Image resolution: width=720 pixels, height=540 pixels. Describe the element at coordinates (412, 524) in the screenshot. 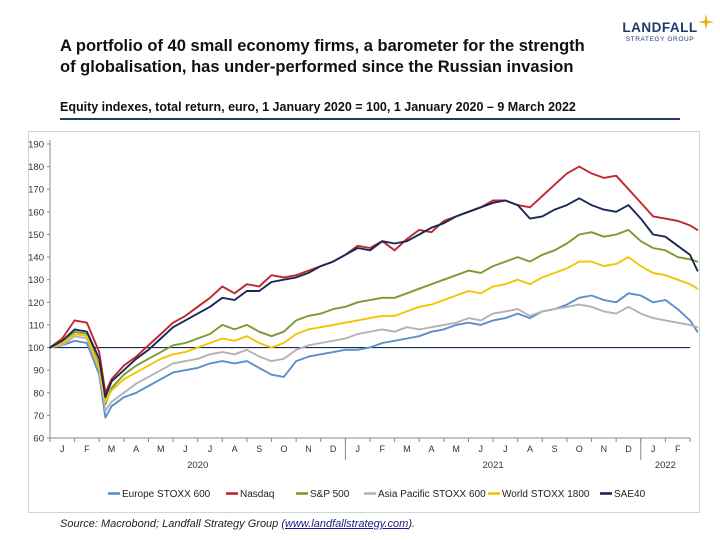

I see `source-suffix: ).` at that location.